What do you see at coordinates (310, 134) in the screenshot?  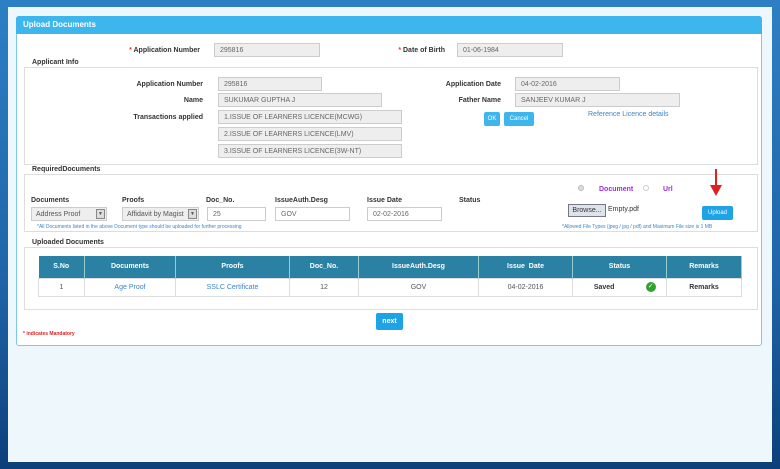 I see `transaction-field: 2.ISSUE OF LEARNERS LICENCE(LMV)` at bounding box center [310, 134].